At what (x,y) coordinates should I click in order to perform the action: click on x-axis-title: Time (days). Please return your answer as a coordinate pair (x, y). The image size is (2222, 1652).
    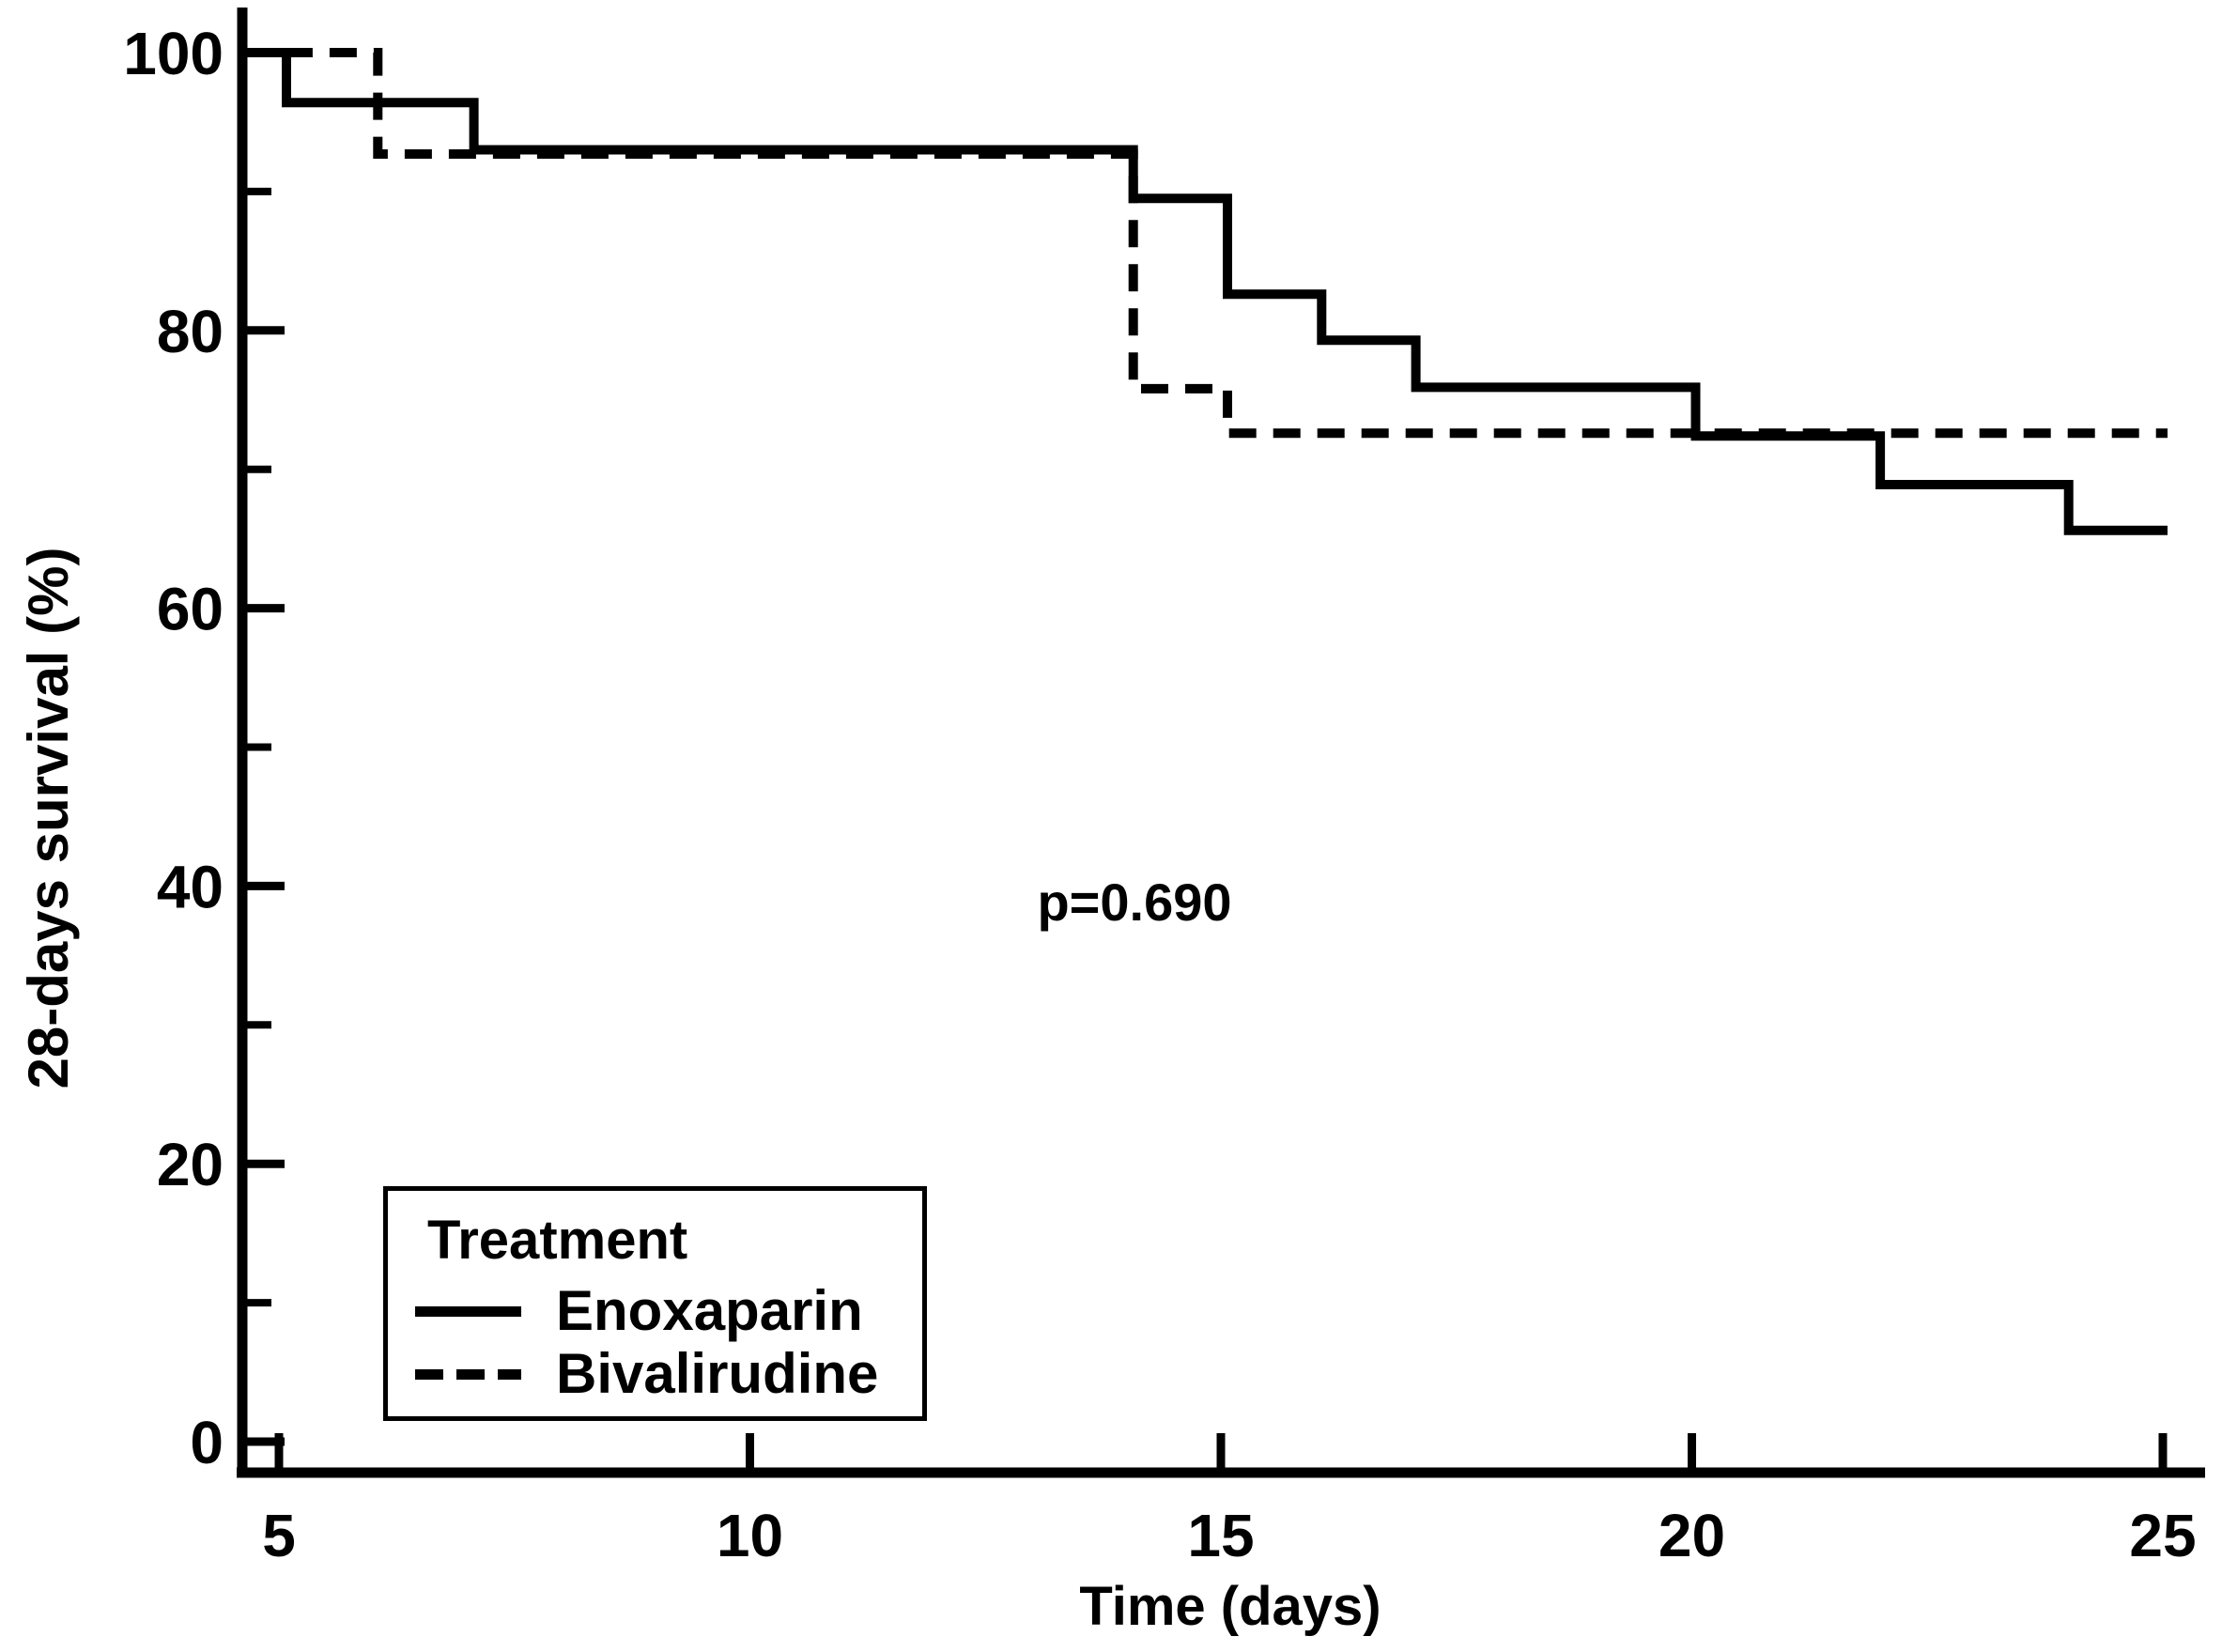
    Looking at the image, I should click on (1230, 1606).